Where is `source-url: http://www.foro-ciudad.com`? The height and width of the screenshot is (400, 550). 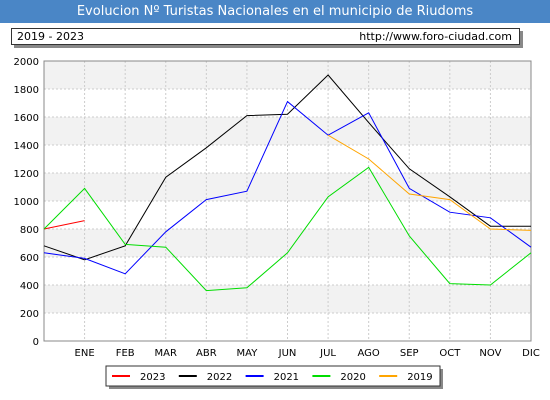 source-url: http://www.foro-ciudad.com is located at coordinates (435, 36).